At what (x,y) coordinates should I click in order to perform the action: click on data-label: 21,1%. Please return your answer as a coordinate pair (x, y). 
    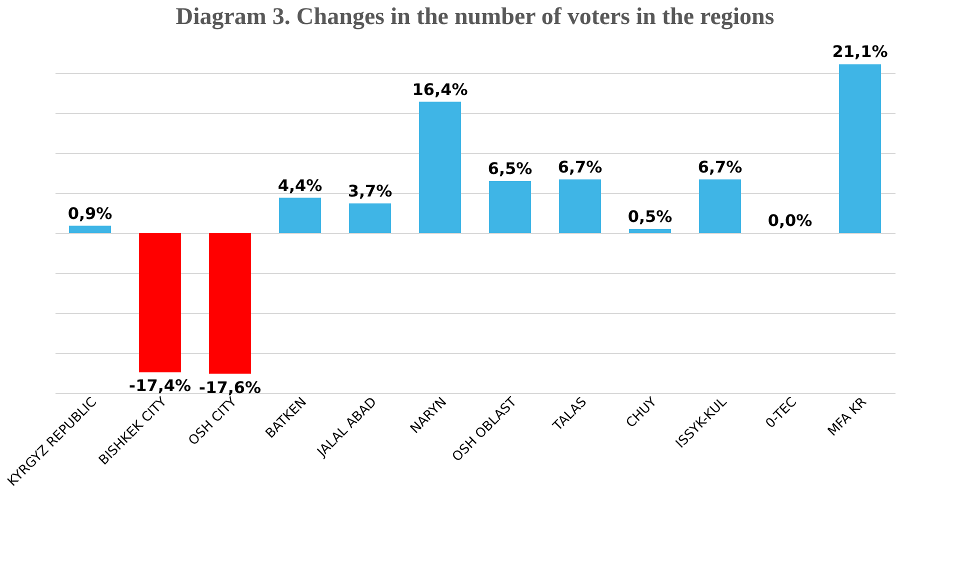
    Looking at the image, I should click on (860, 52).